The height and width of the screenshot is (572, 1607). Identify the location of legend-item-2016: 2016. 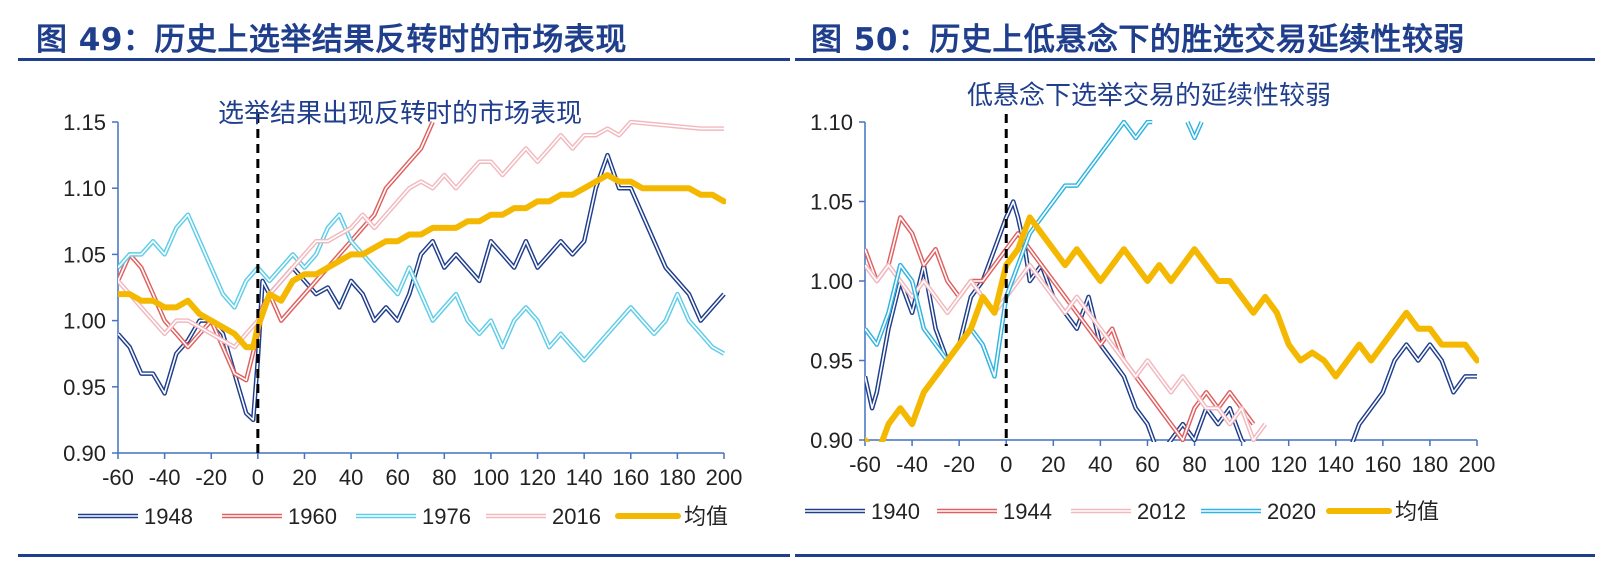
(543, 516).